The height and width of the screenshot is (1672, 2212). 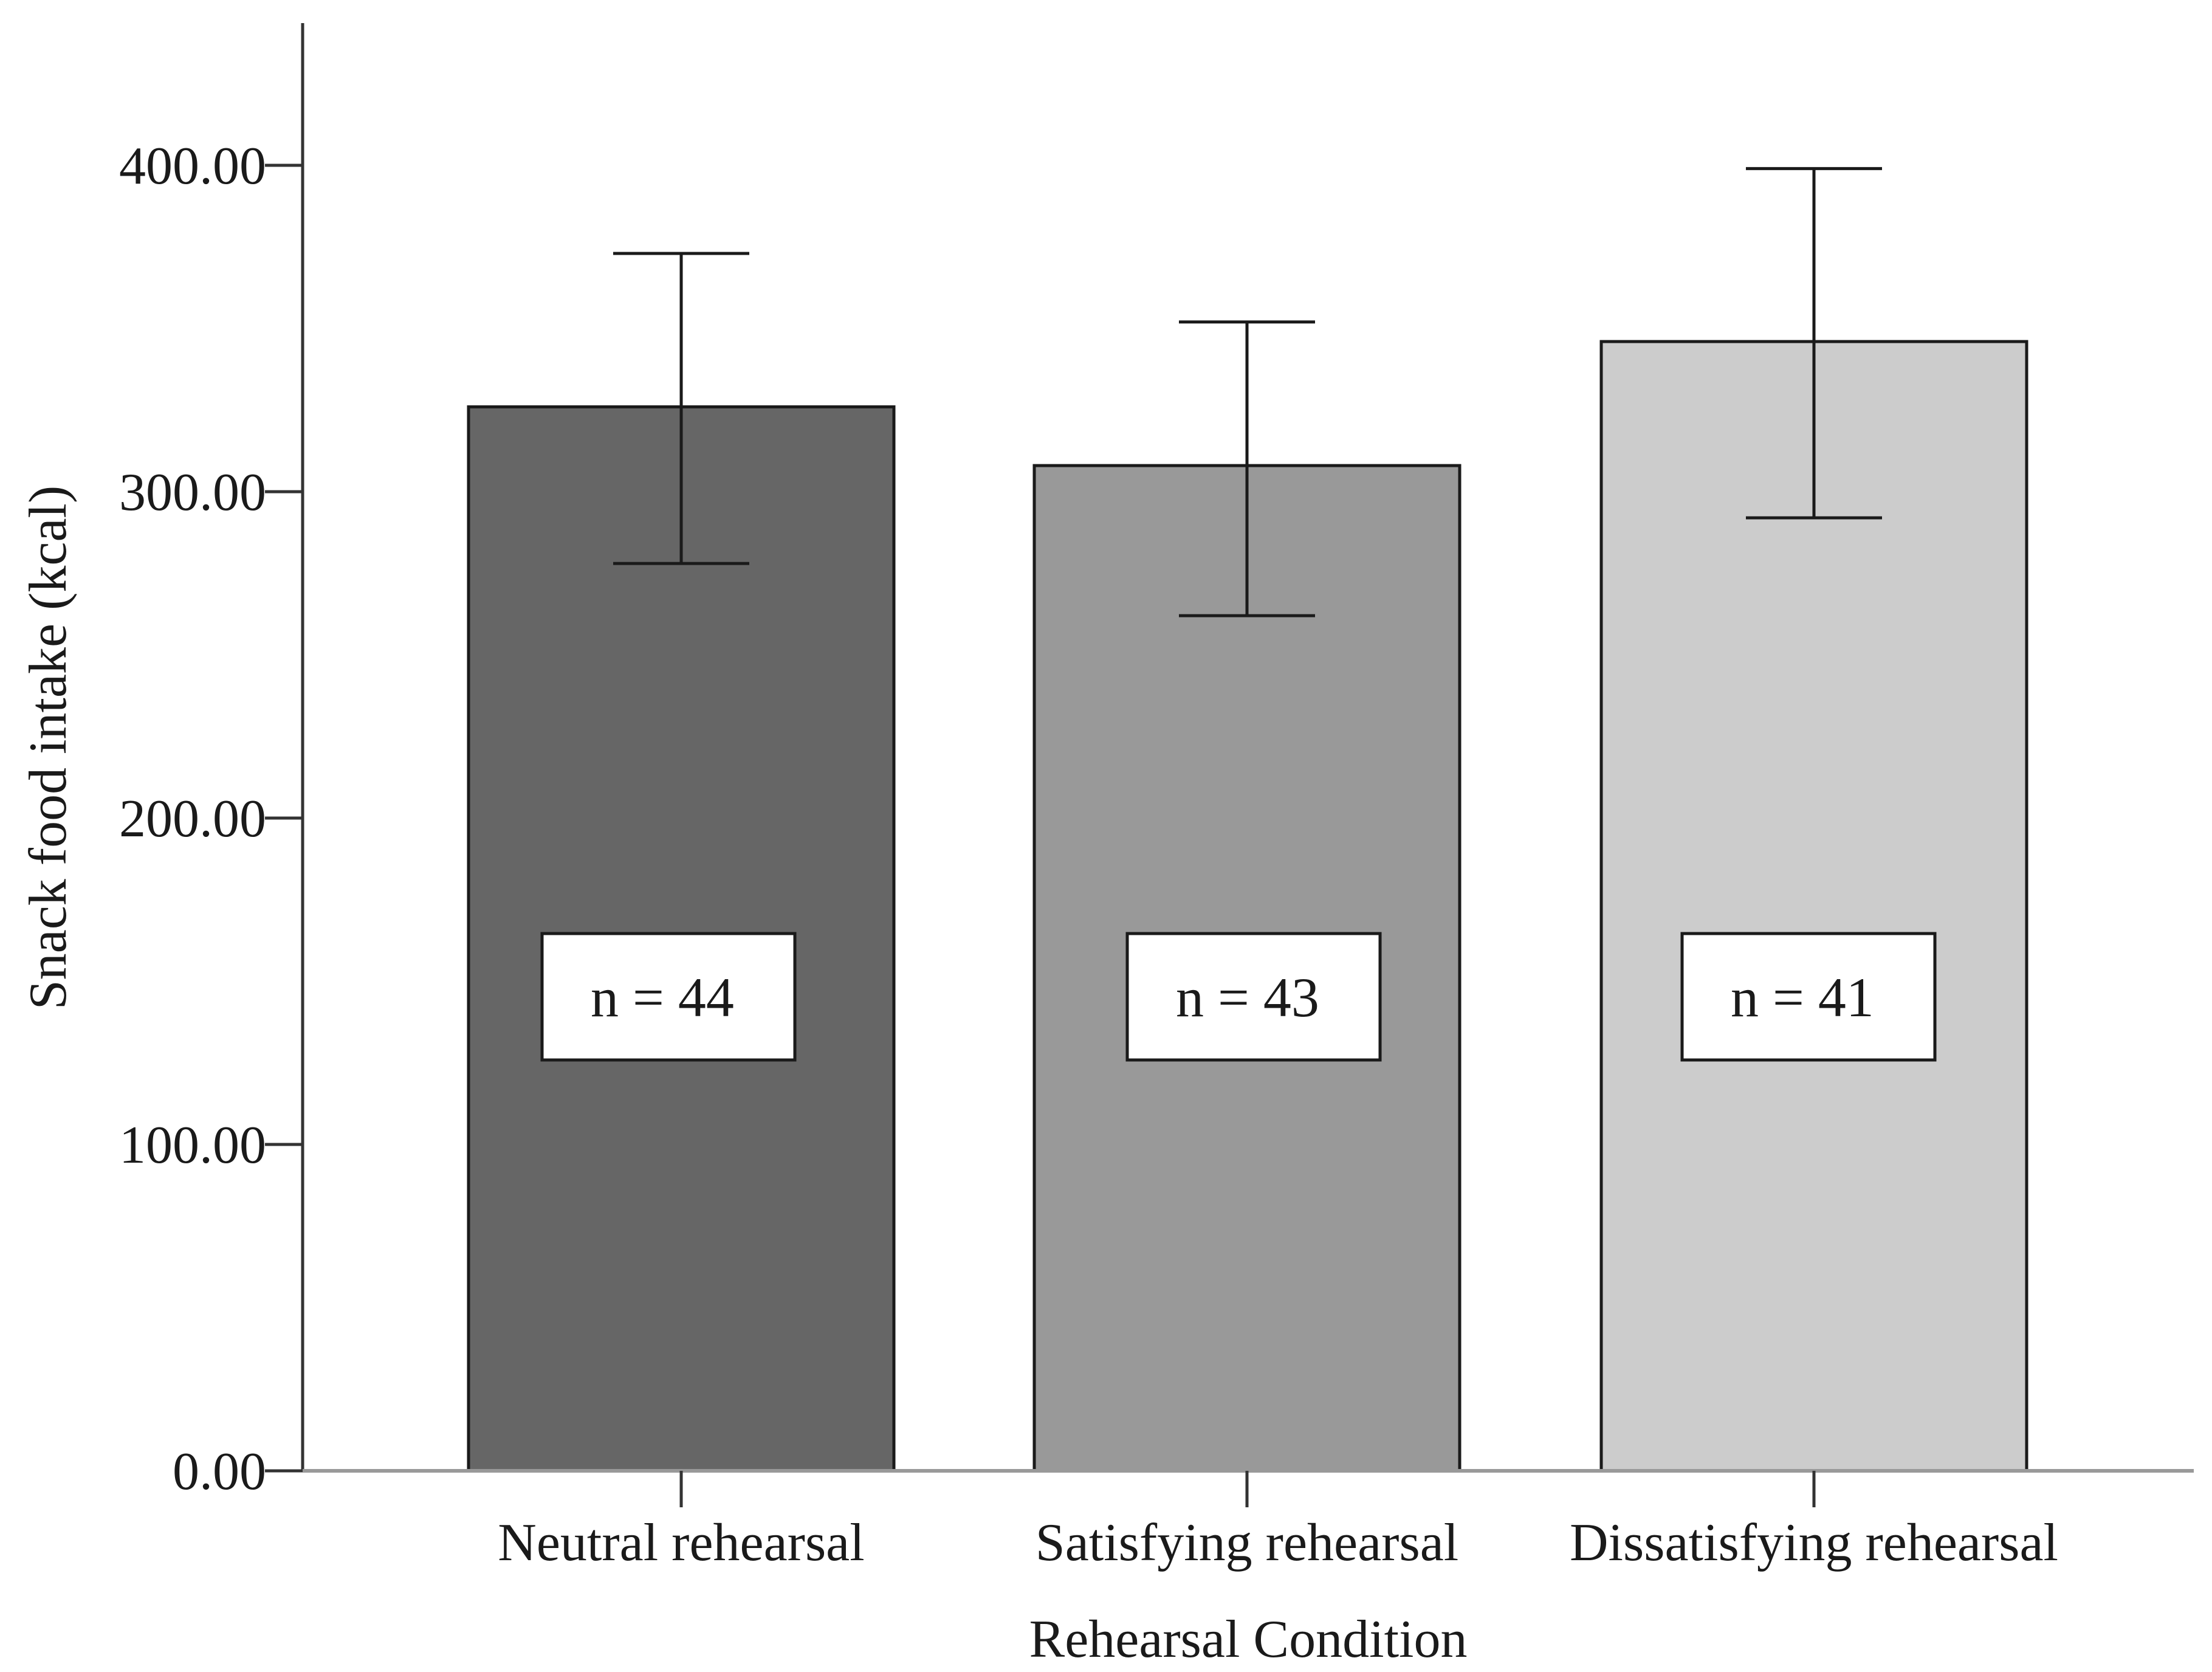 I want to click on y-axis-title: Snack food intake (kcal), so click(x=48, y=748).